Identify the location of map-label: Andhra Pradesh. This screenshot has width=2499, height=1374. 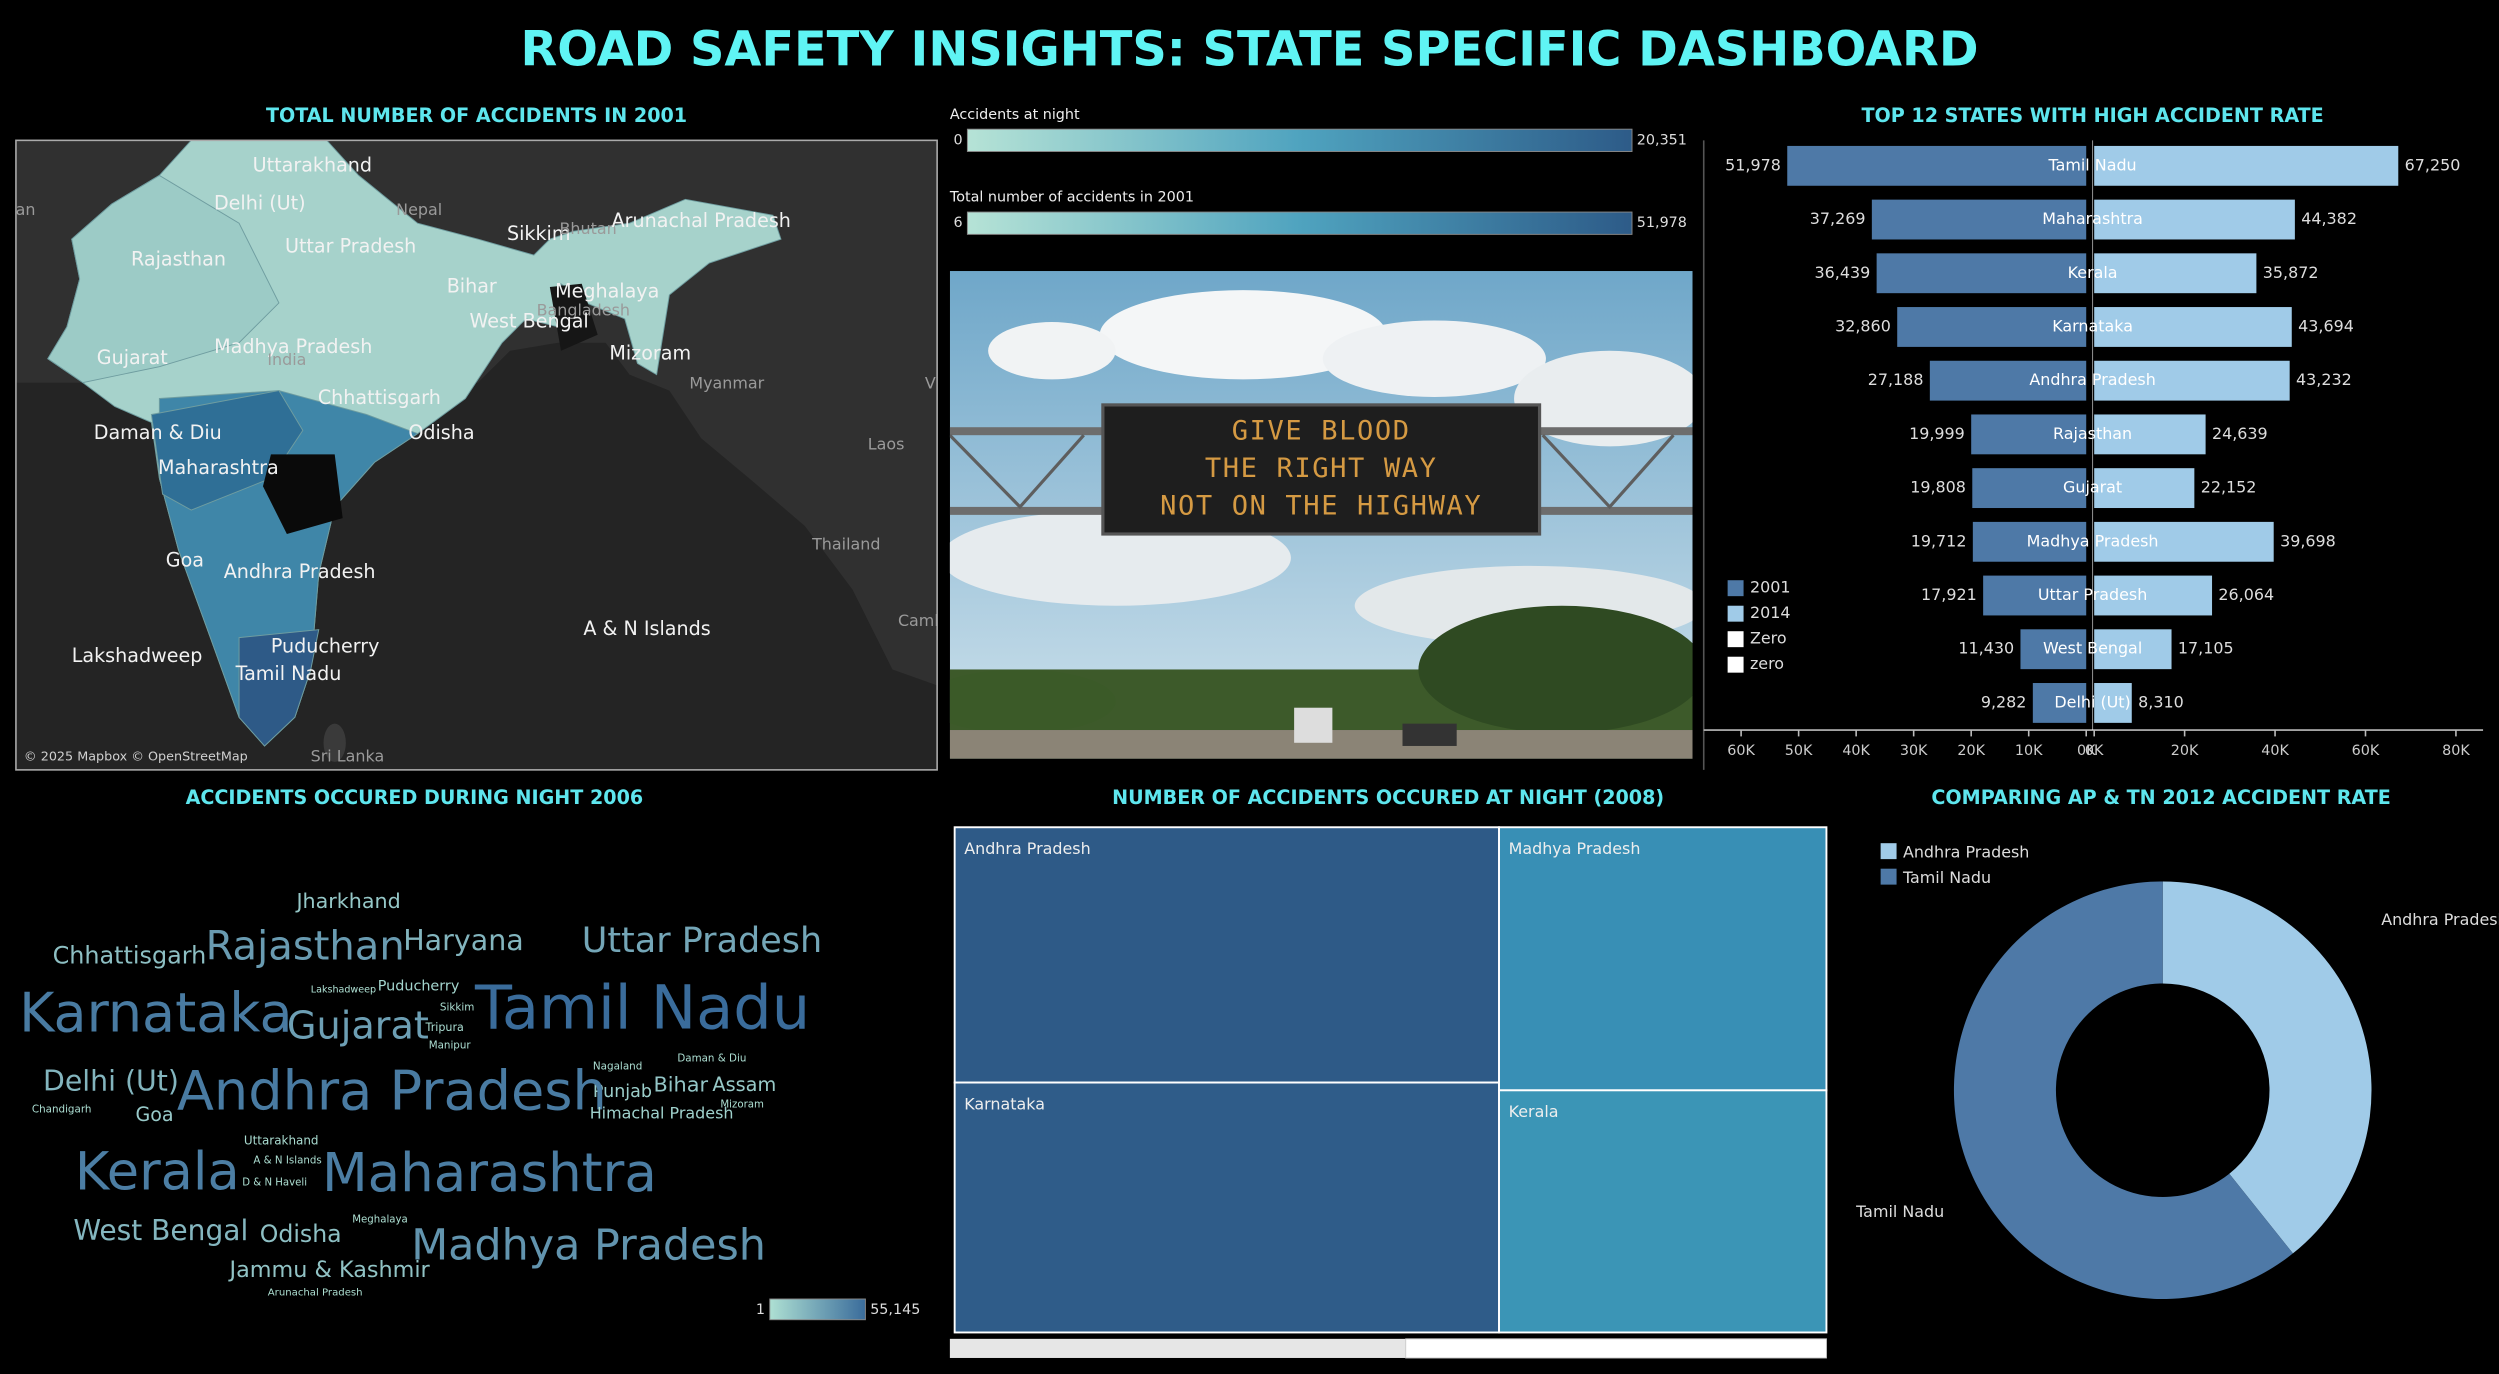
(300, 571).